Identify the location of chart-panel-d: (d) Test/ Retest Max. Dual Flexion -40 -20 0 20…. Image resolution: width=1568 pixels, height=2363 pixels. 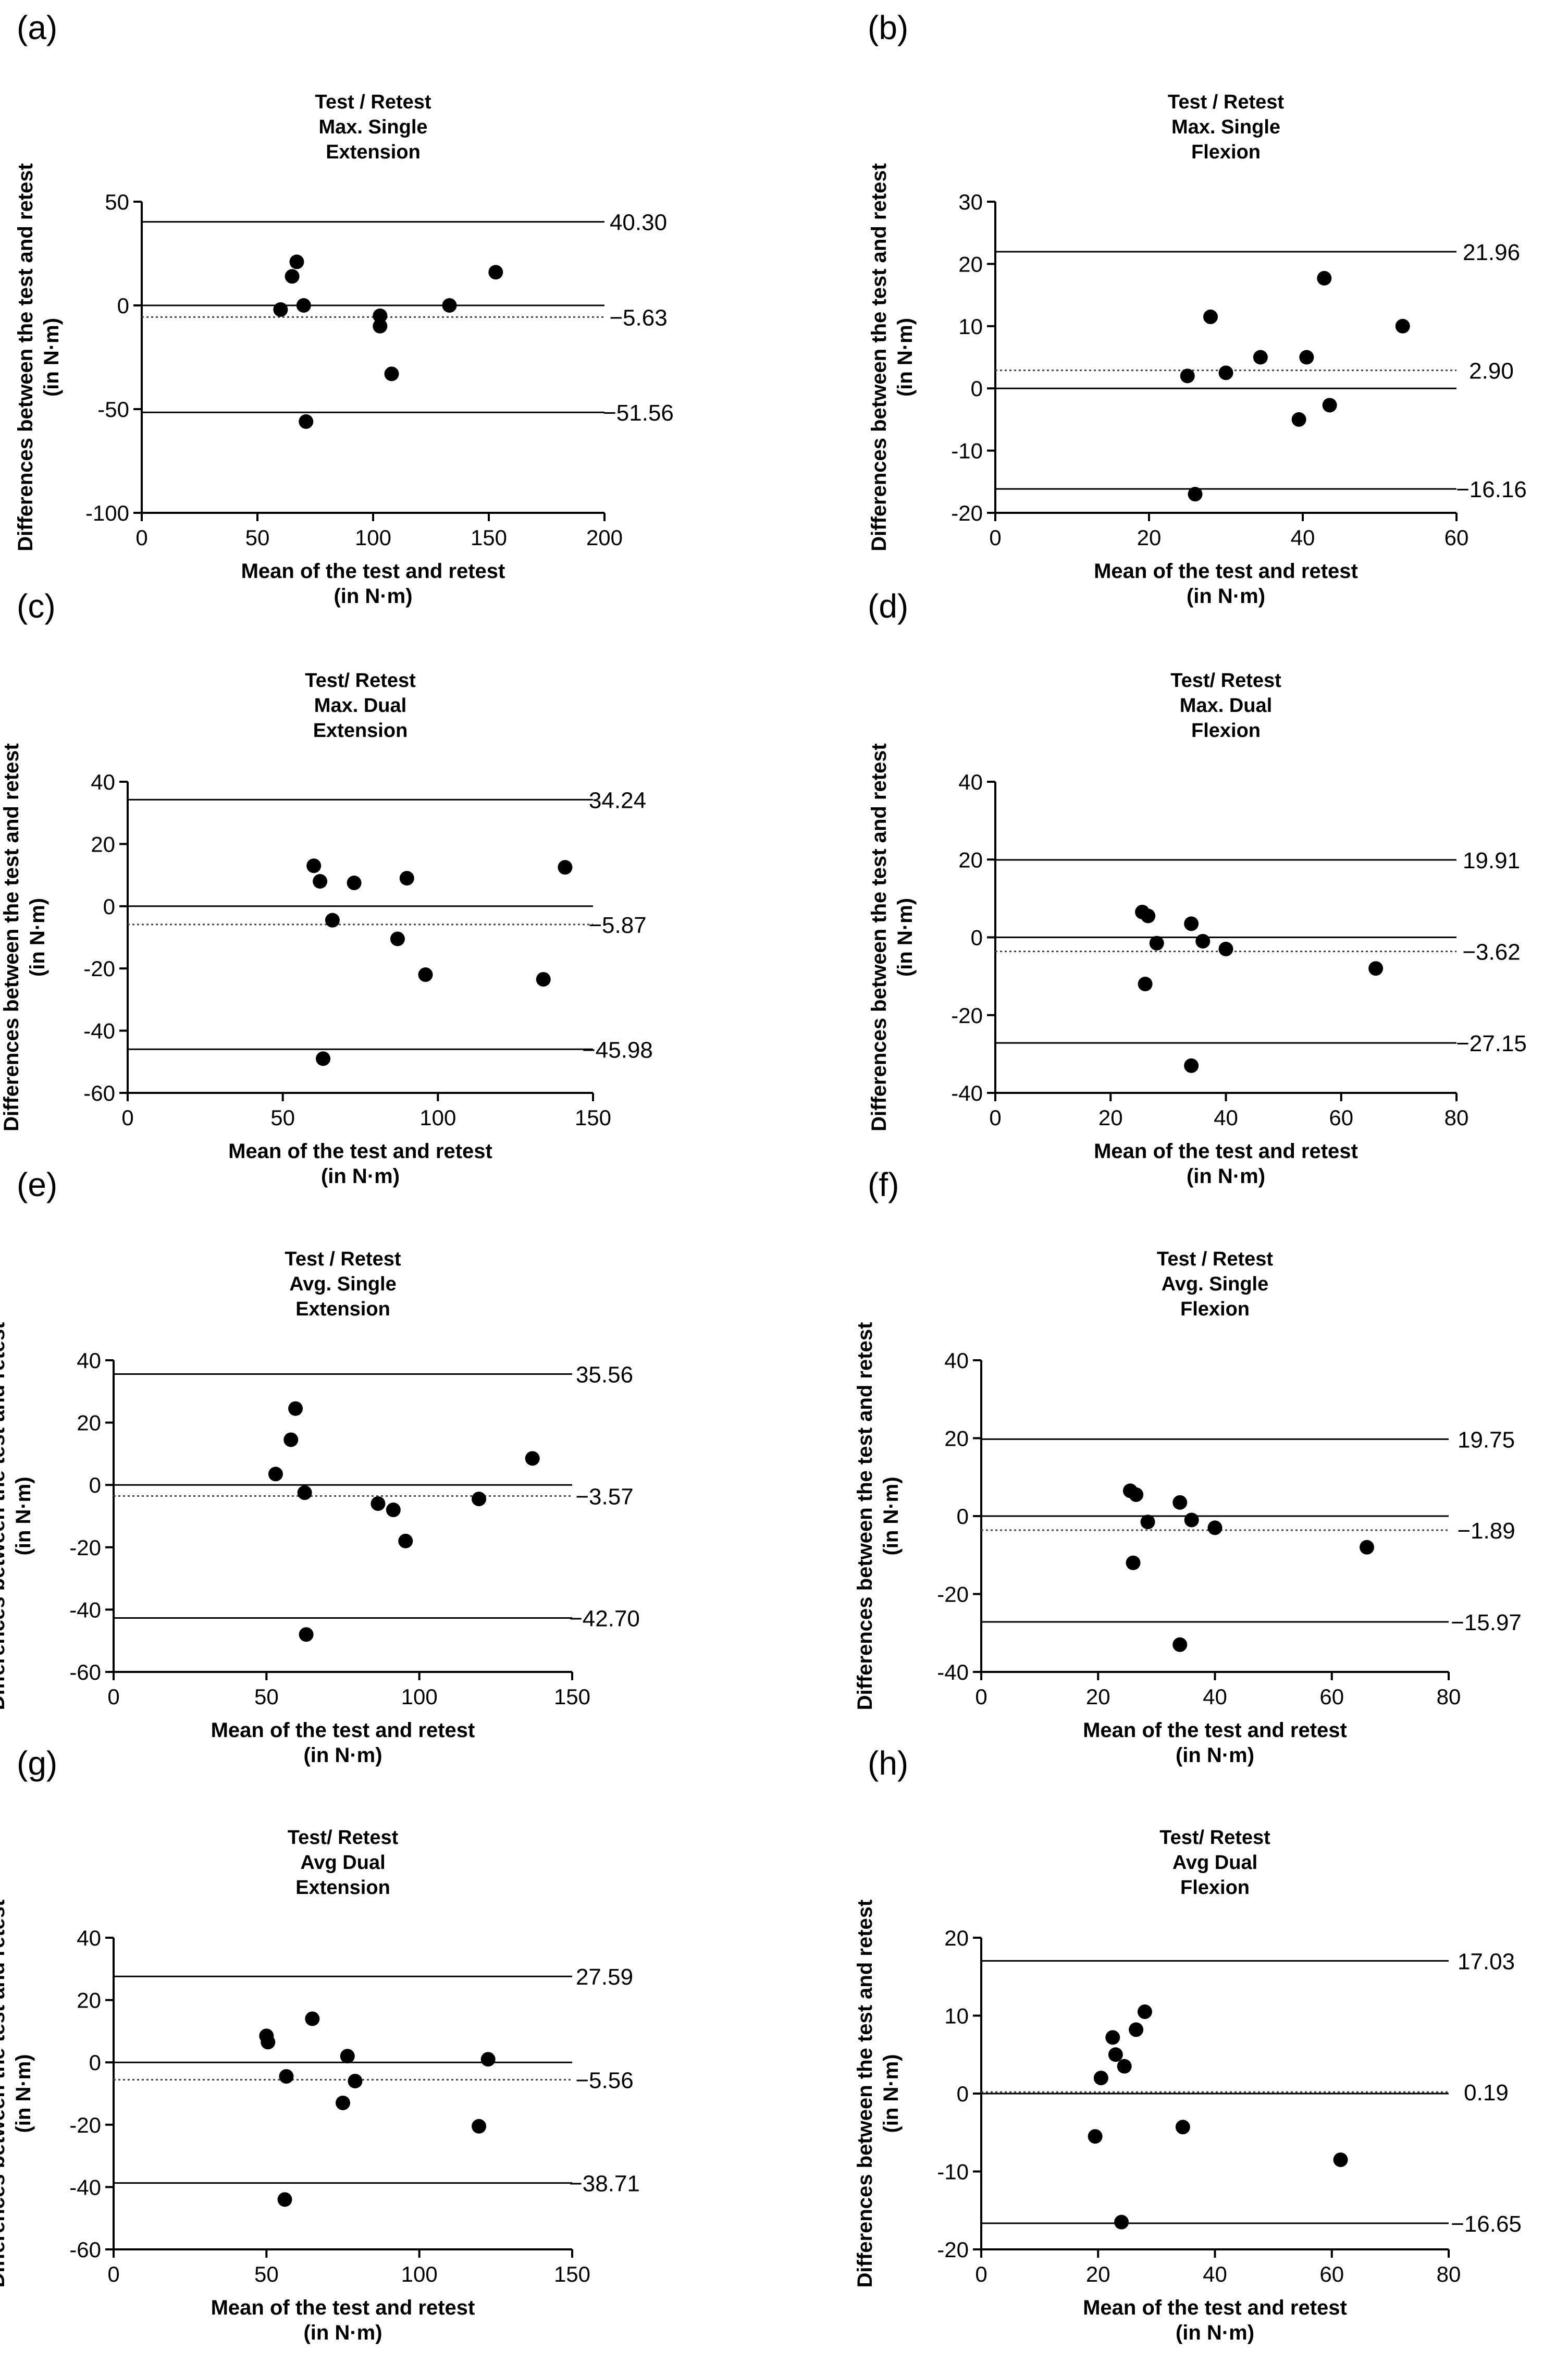
(1197, 888).